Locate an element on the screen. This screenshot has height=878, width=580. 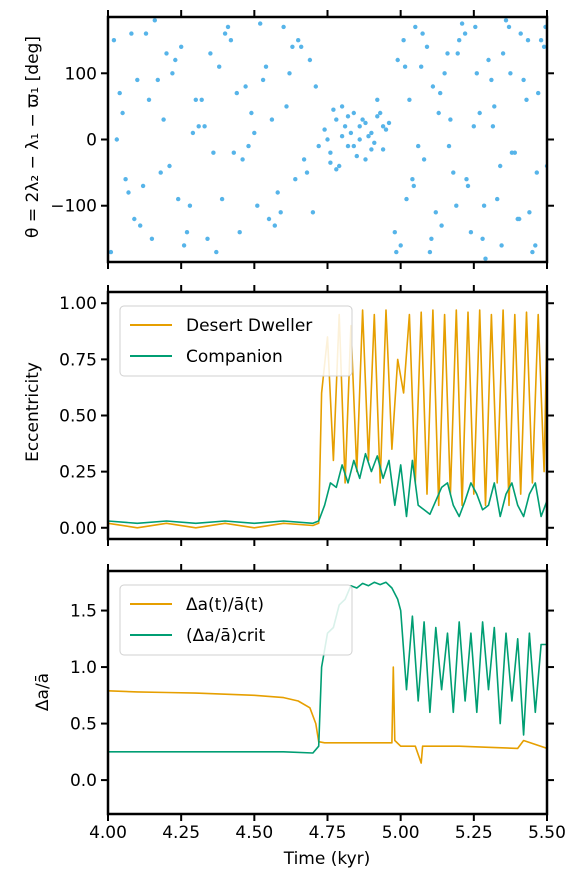
y-tick-label: 0.50 is located at coordinates (78, 417).